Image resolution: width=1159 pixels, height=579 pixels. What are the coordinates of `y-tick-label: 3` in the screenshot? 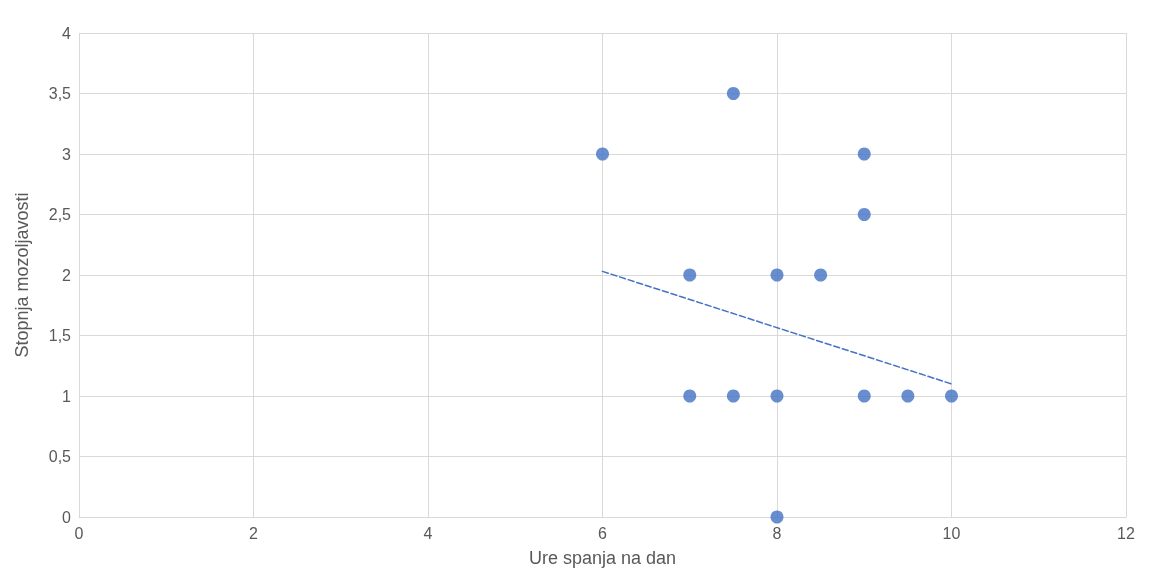 It's located at (67, 154).